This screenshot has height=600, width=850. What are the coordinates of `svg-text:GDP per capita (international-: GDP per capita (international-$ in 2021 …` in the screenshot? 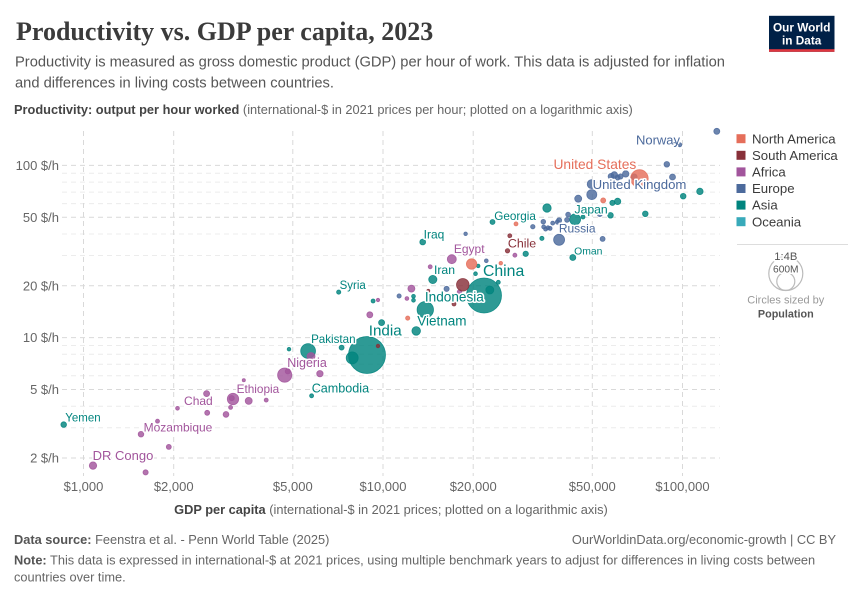 It's located at (391, 509).